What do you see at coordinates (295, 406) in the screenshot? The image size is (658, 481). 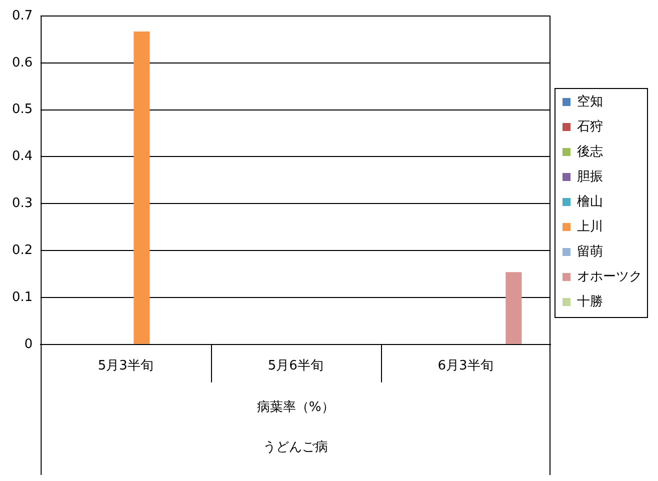 I see `x-axis-title: 病葉率（%）` at bounding box center [295, 406].